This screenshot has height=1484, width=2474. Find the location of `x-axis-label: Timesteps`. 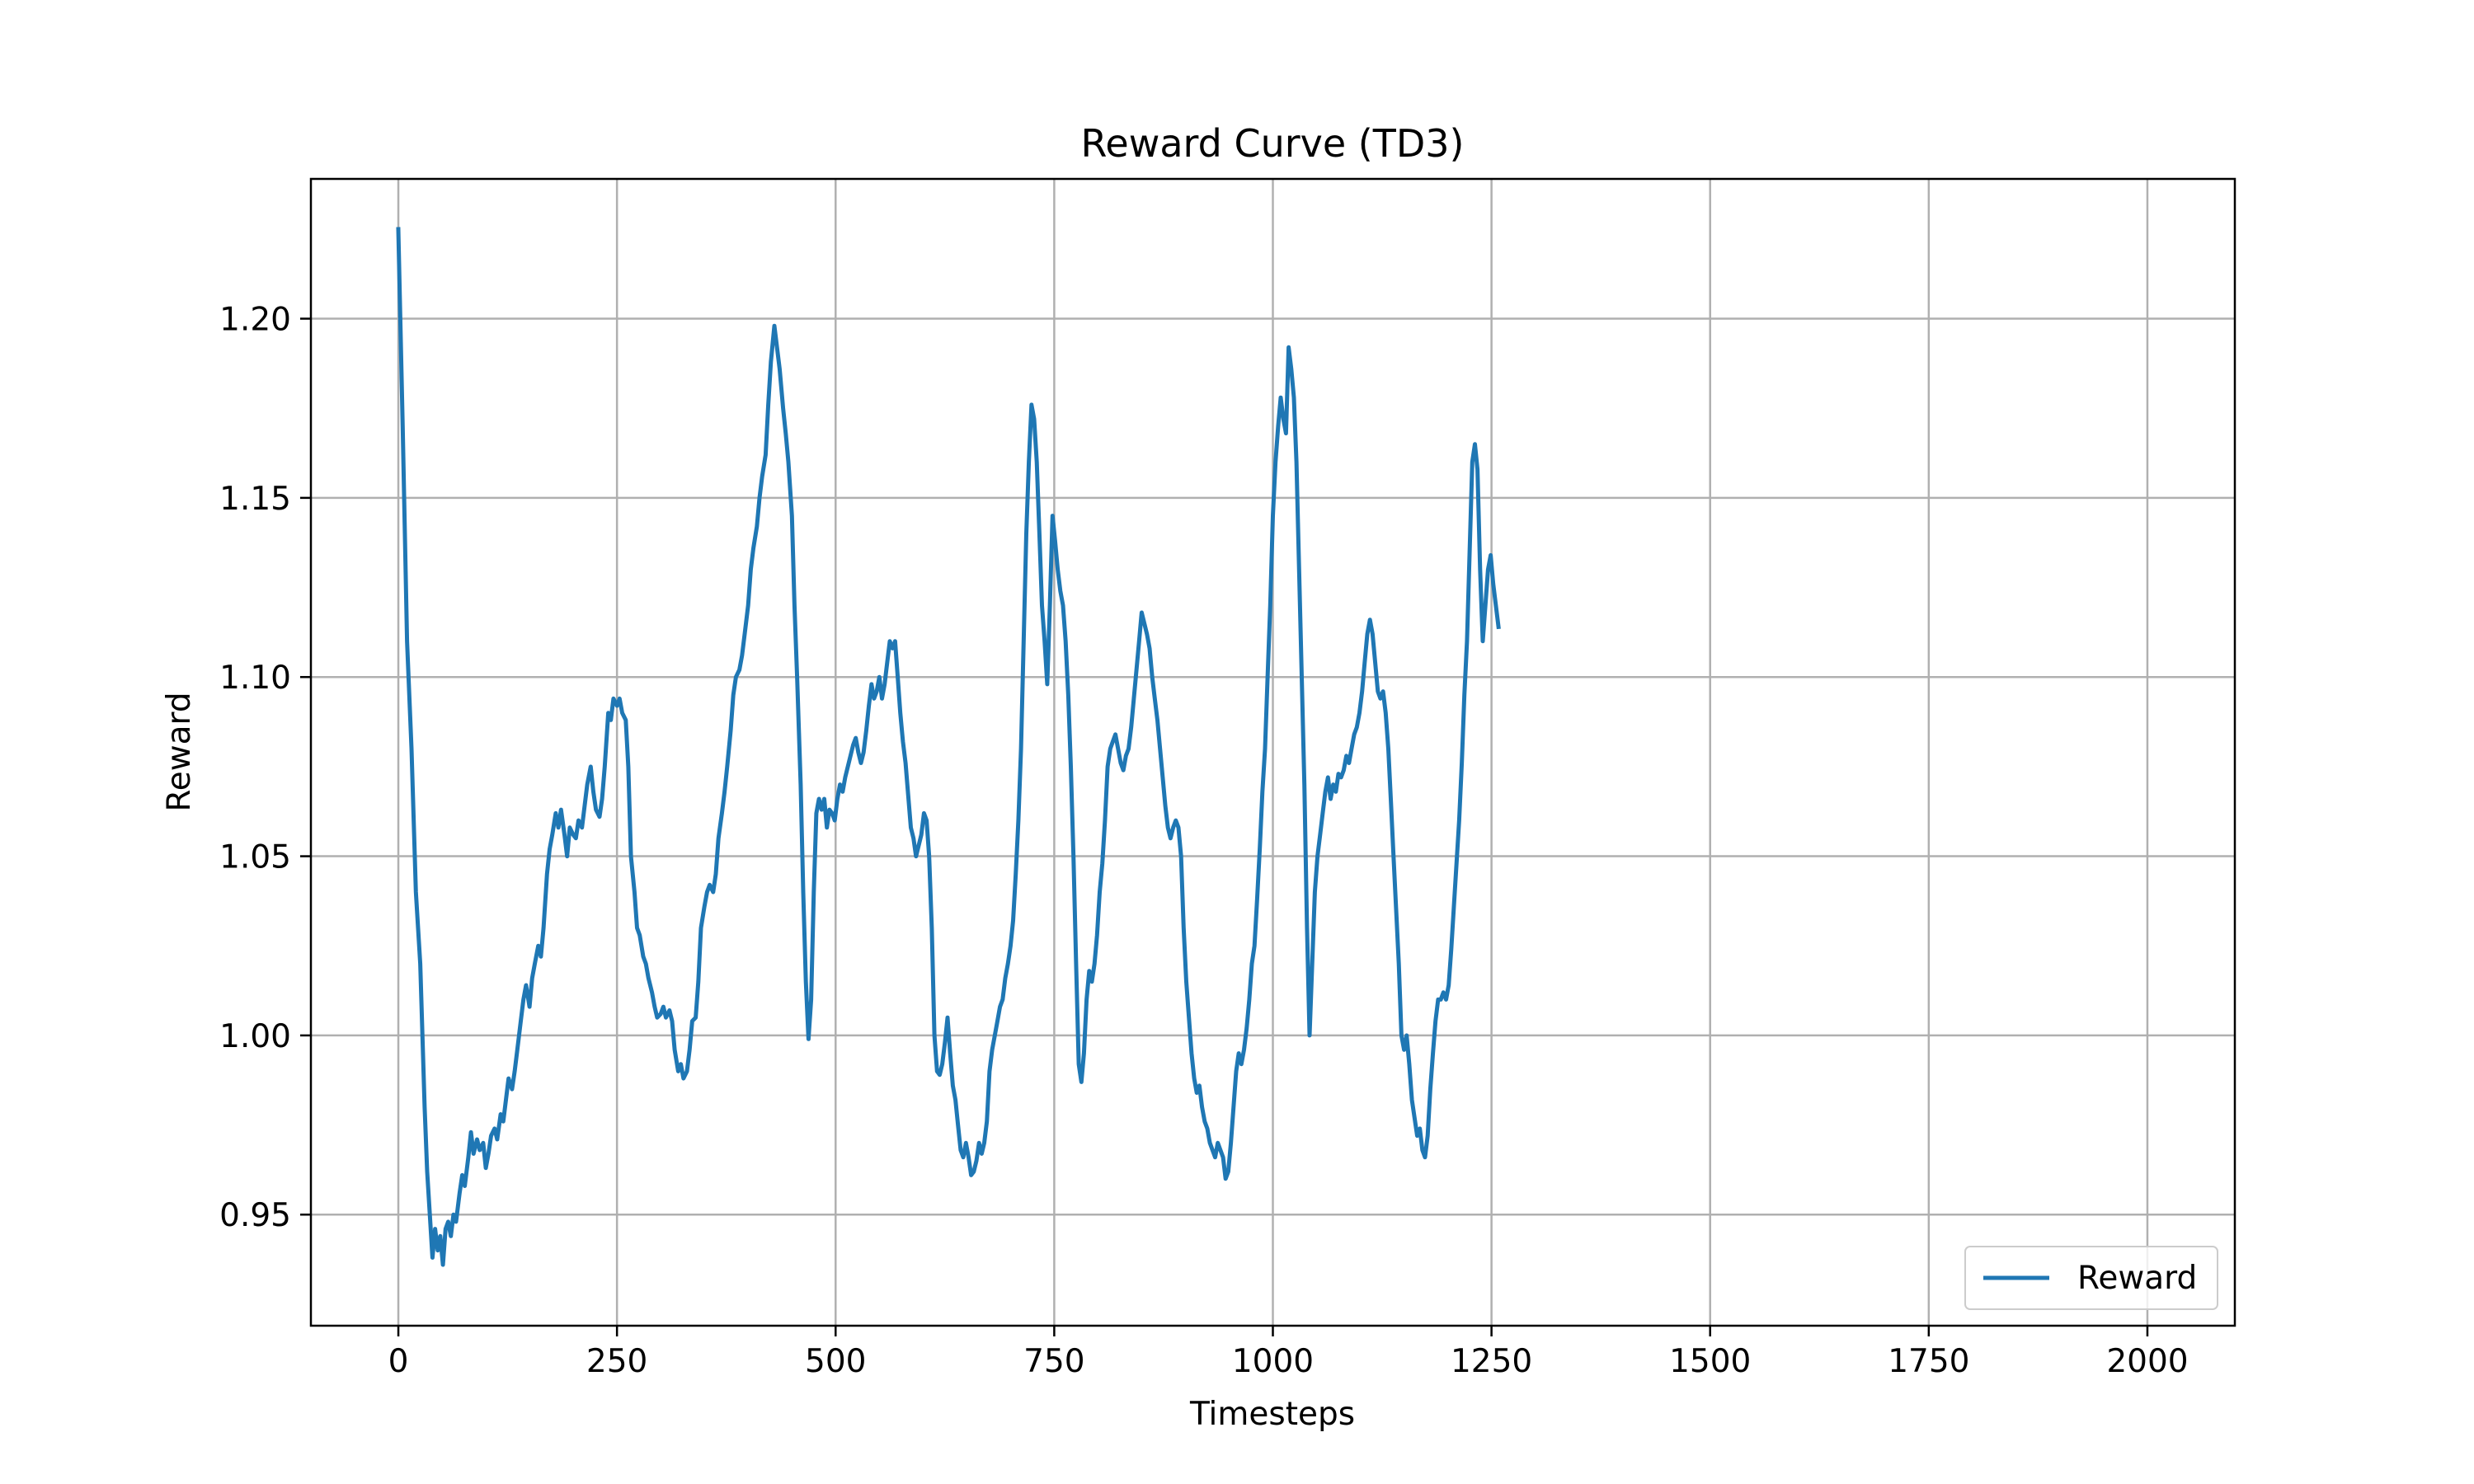

x-axis-label: Timesteps is located at coordinates (1272, 1414).